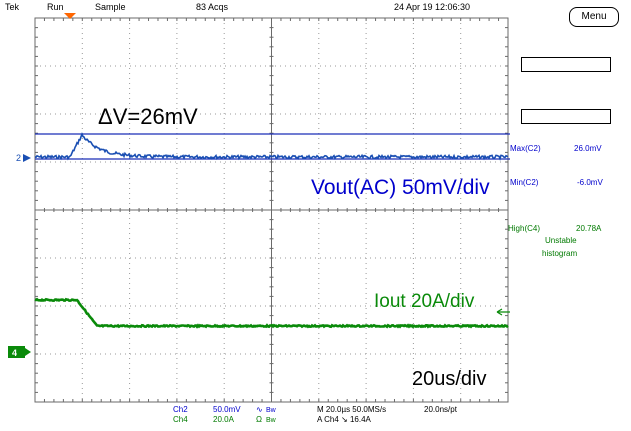  What do you see at coordinates (524, 228) in the screenshot?
I see `measurement-3-label: High(C4)` at bounding box center [524, 228].